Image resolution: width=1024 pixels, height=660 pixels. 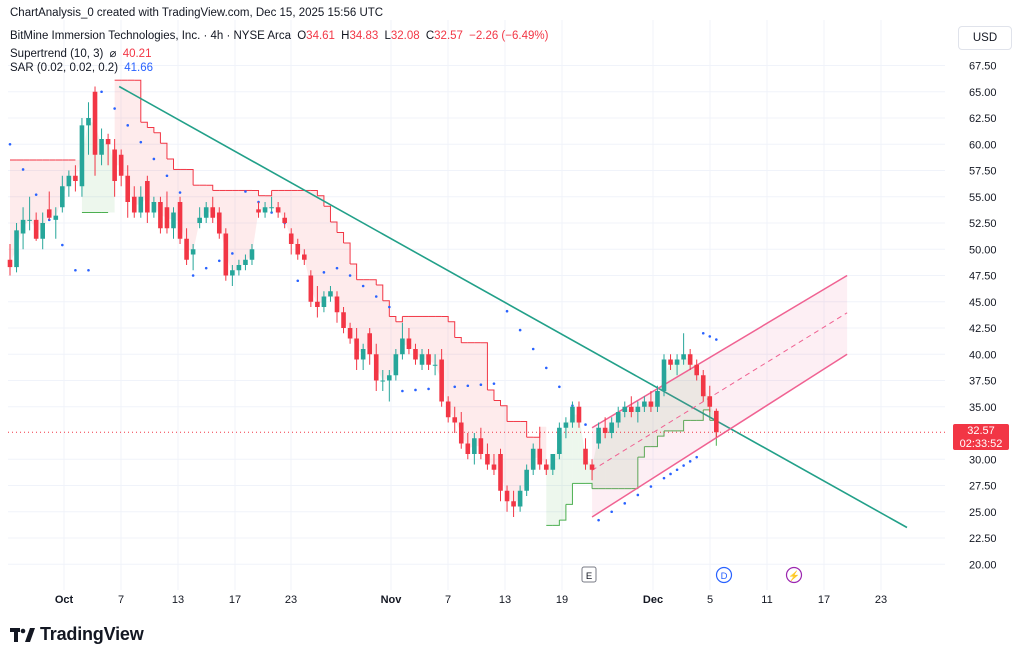 I want to click on price-axis-label: 22.50, so click(x=983, y=539).